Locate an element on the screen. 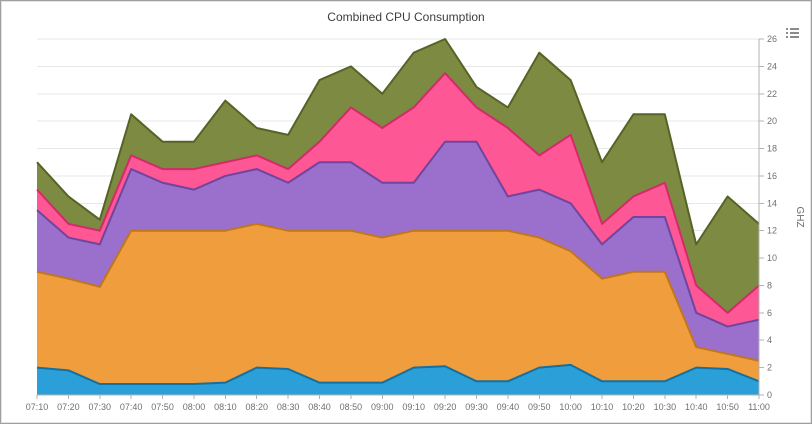  x-tick-label: 08:20 is located at coordinates (256, 407).